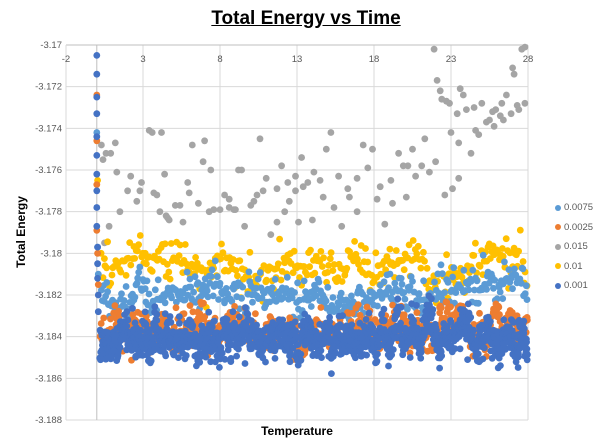  What do you see at coordinates (574, 247) in the screenshot?
I see `legend-item: 0.015` at bounding box center [574, 247].